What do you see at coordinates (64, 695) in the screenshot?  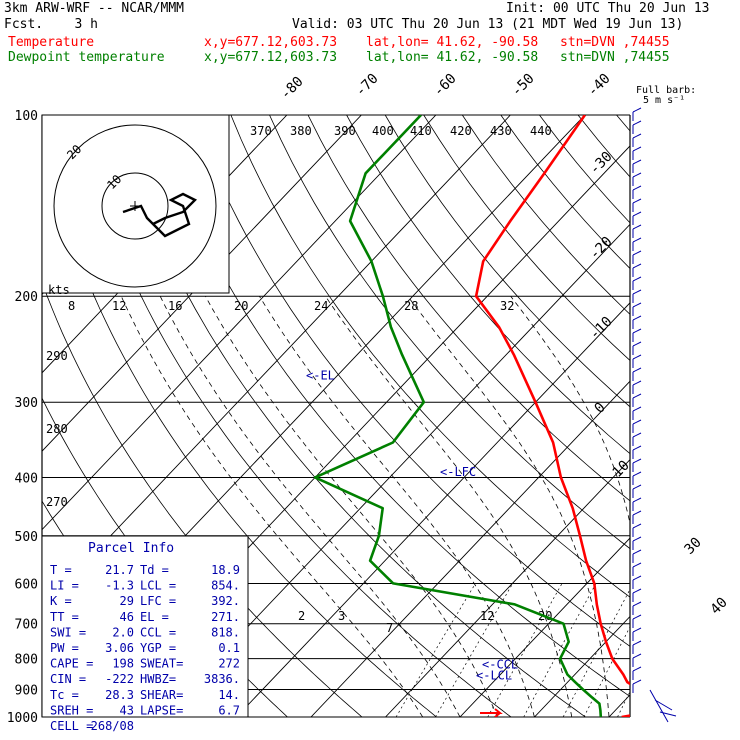 I see `parcel-key: Tc =` at bounding box center [64, 695].